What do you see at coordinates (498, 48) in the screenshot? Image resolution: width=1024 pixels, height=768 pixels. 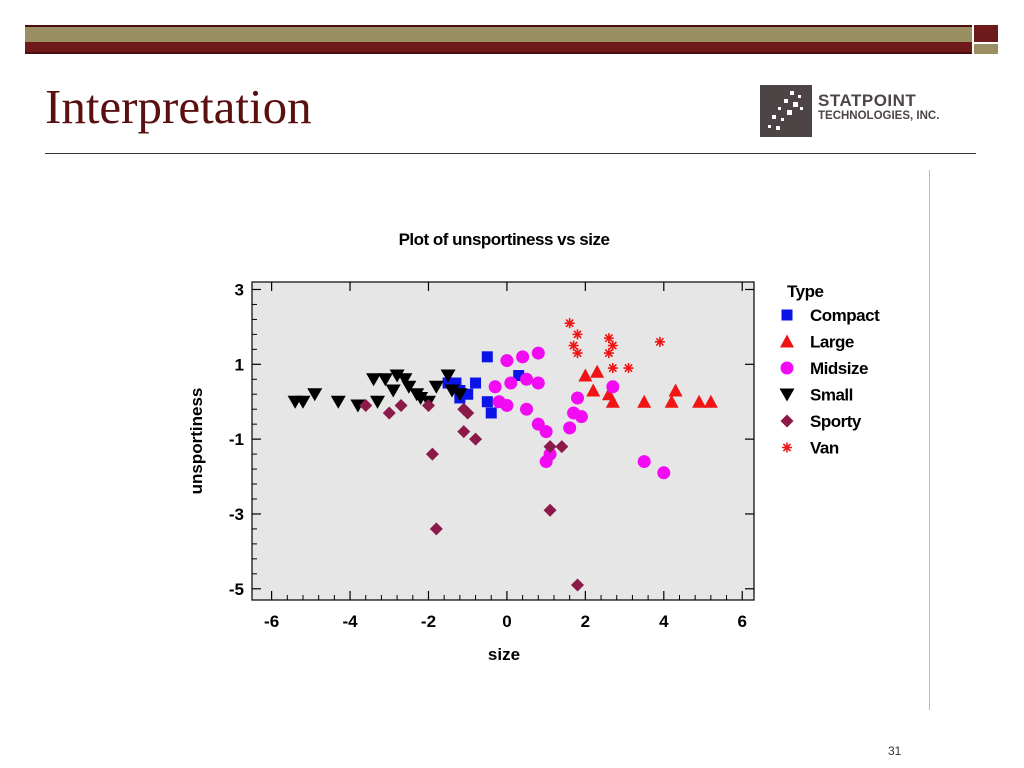 I see `header-band-maroon` at bounding box center [498, 48].